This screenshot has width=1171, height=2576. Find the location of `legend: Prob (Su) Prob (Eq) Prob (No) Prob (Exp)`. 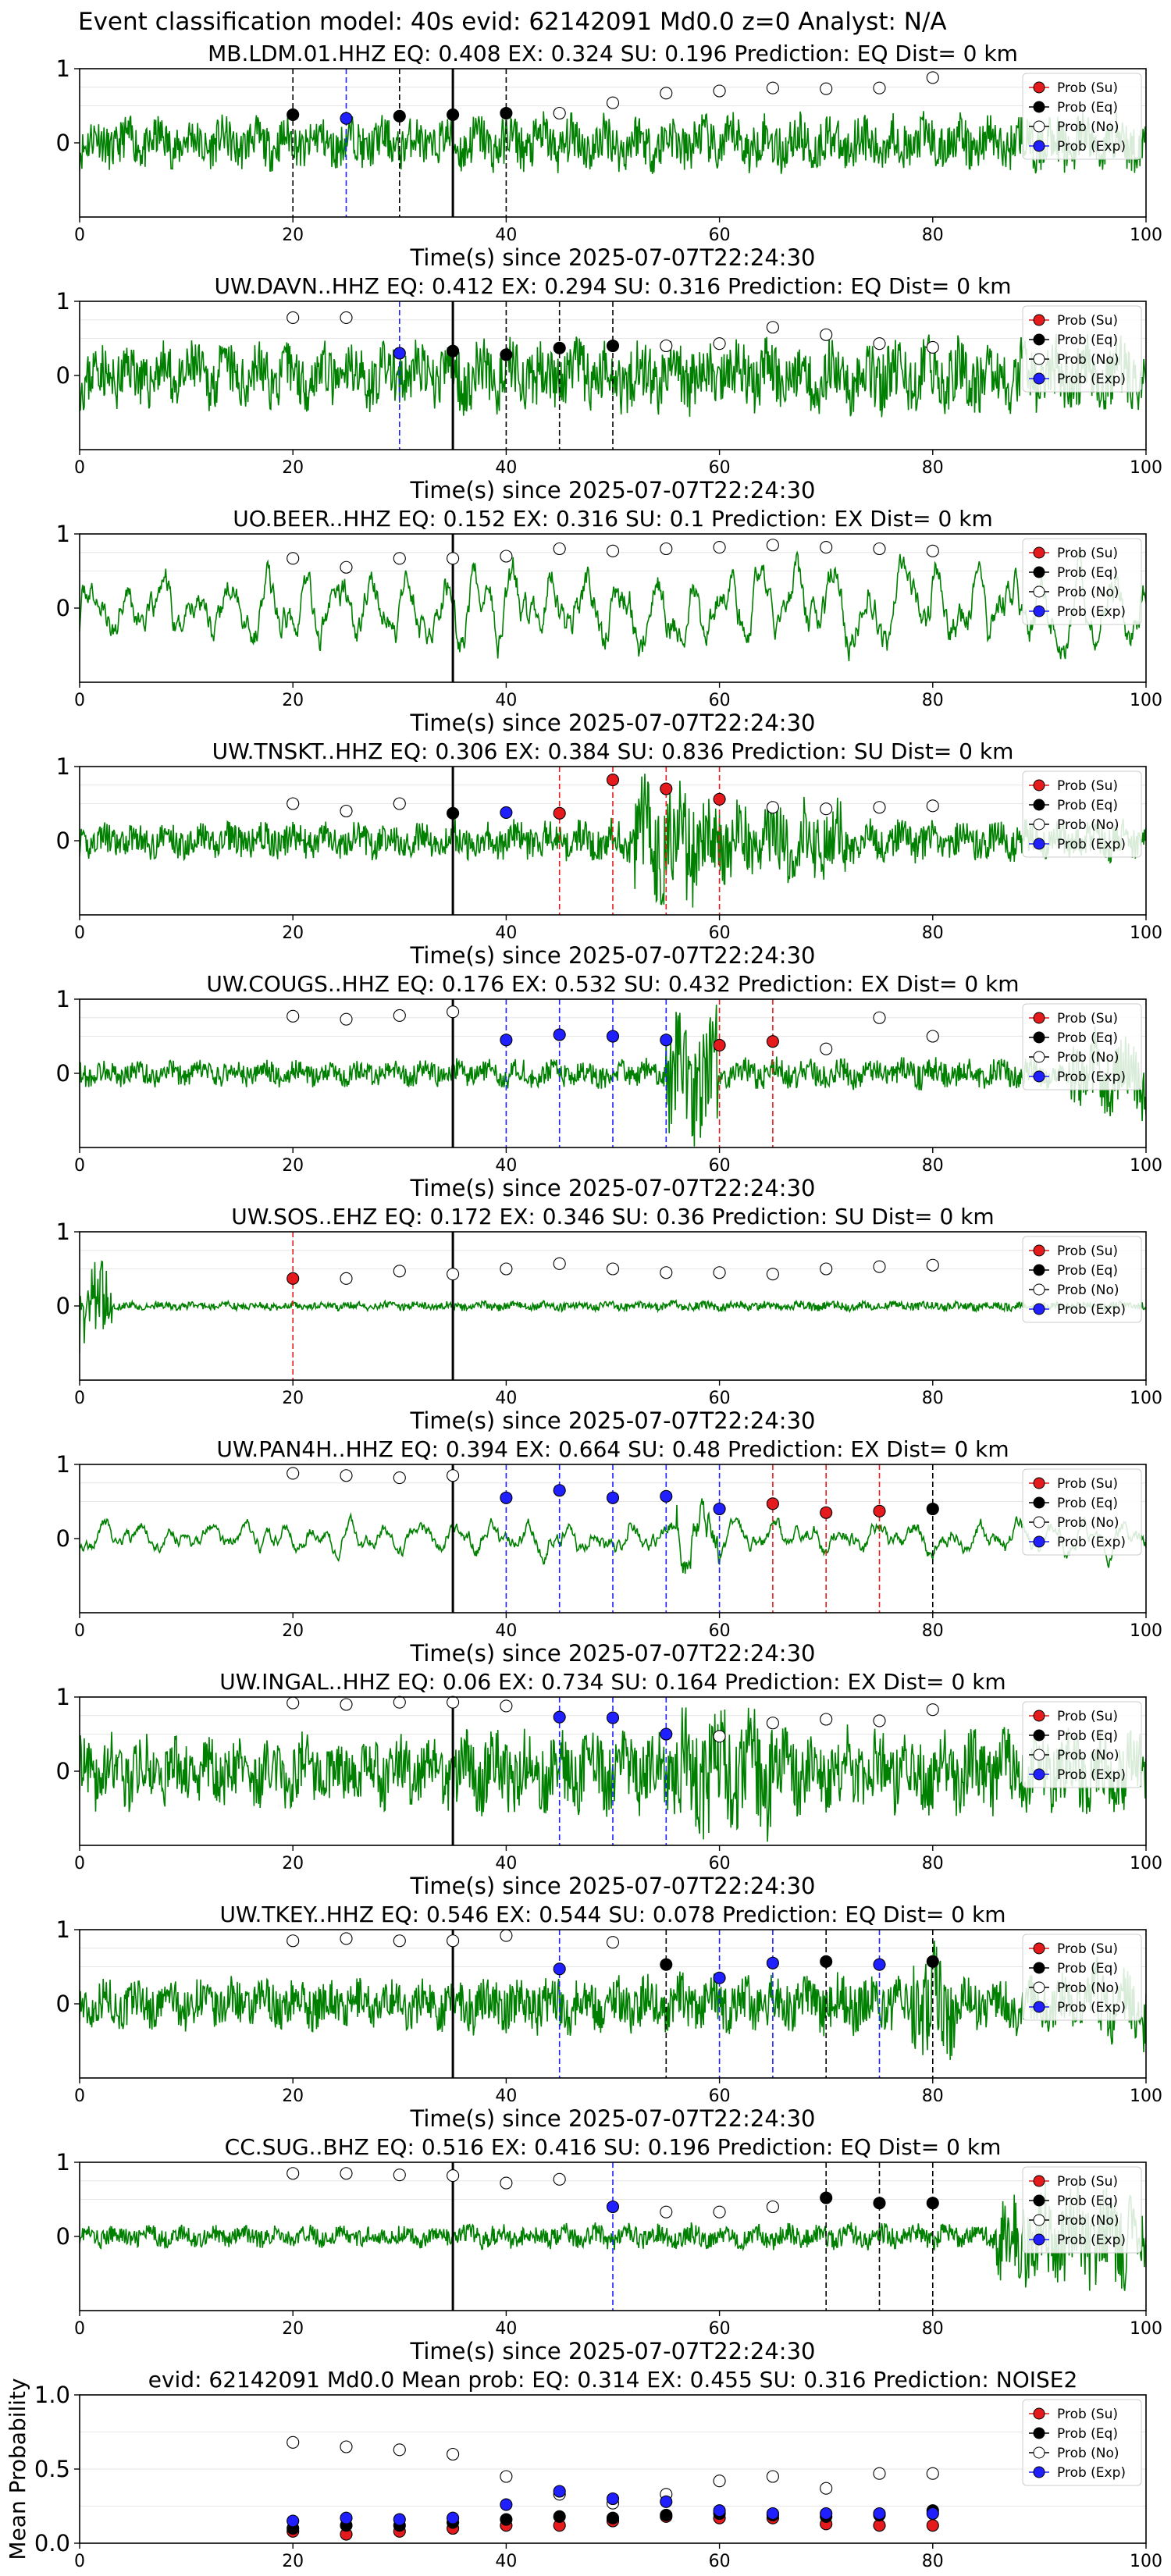

legend: Prob (Su) Prob (Eq) Prob (No) Prob (Exp) is located at coordinates (1082, 349).